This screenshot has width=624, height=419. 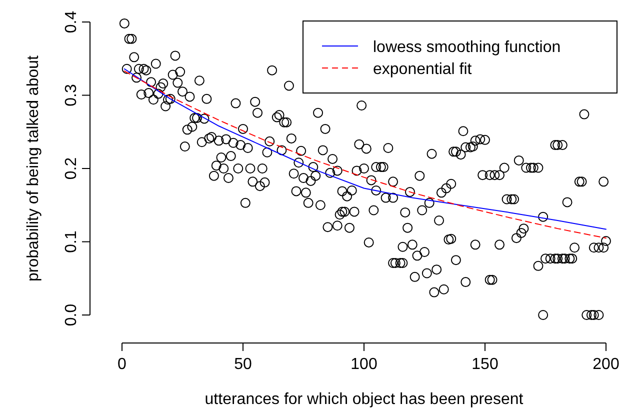 What do you see at coordinates (606, 364) in the screenshot?
I see `x-tick-label: 200` at bounding box center [606, 364].